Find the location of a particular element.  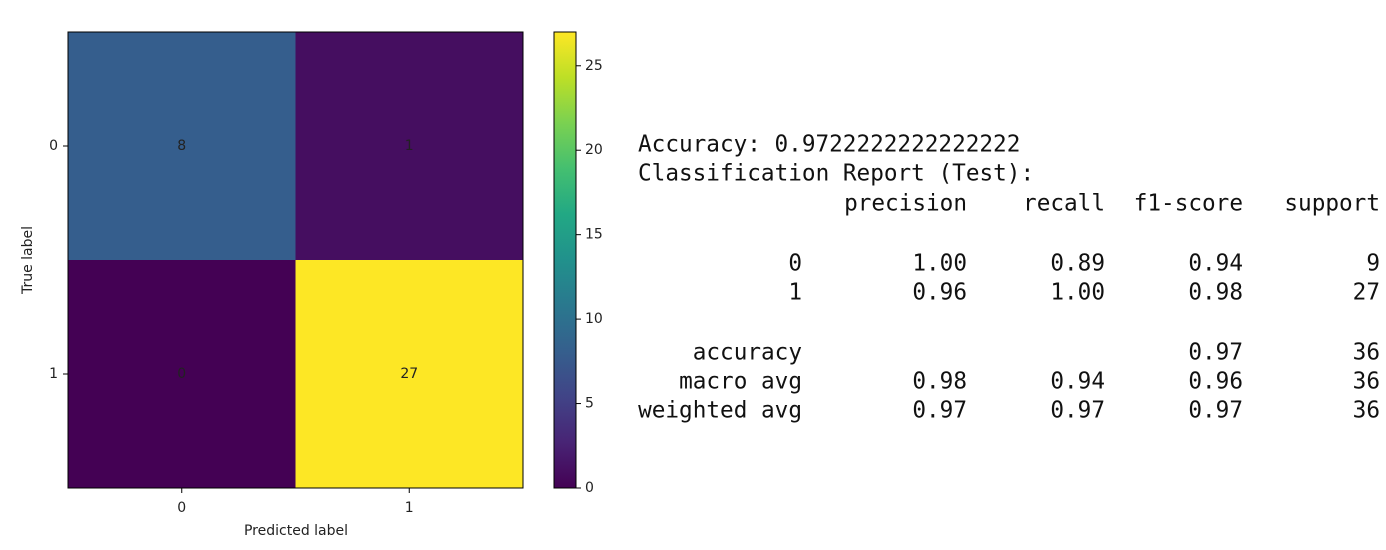

colorbar is located at coordinates (565, 260).